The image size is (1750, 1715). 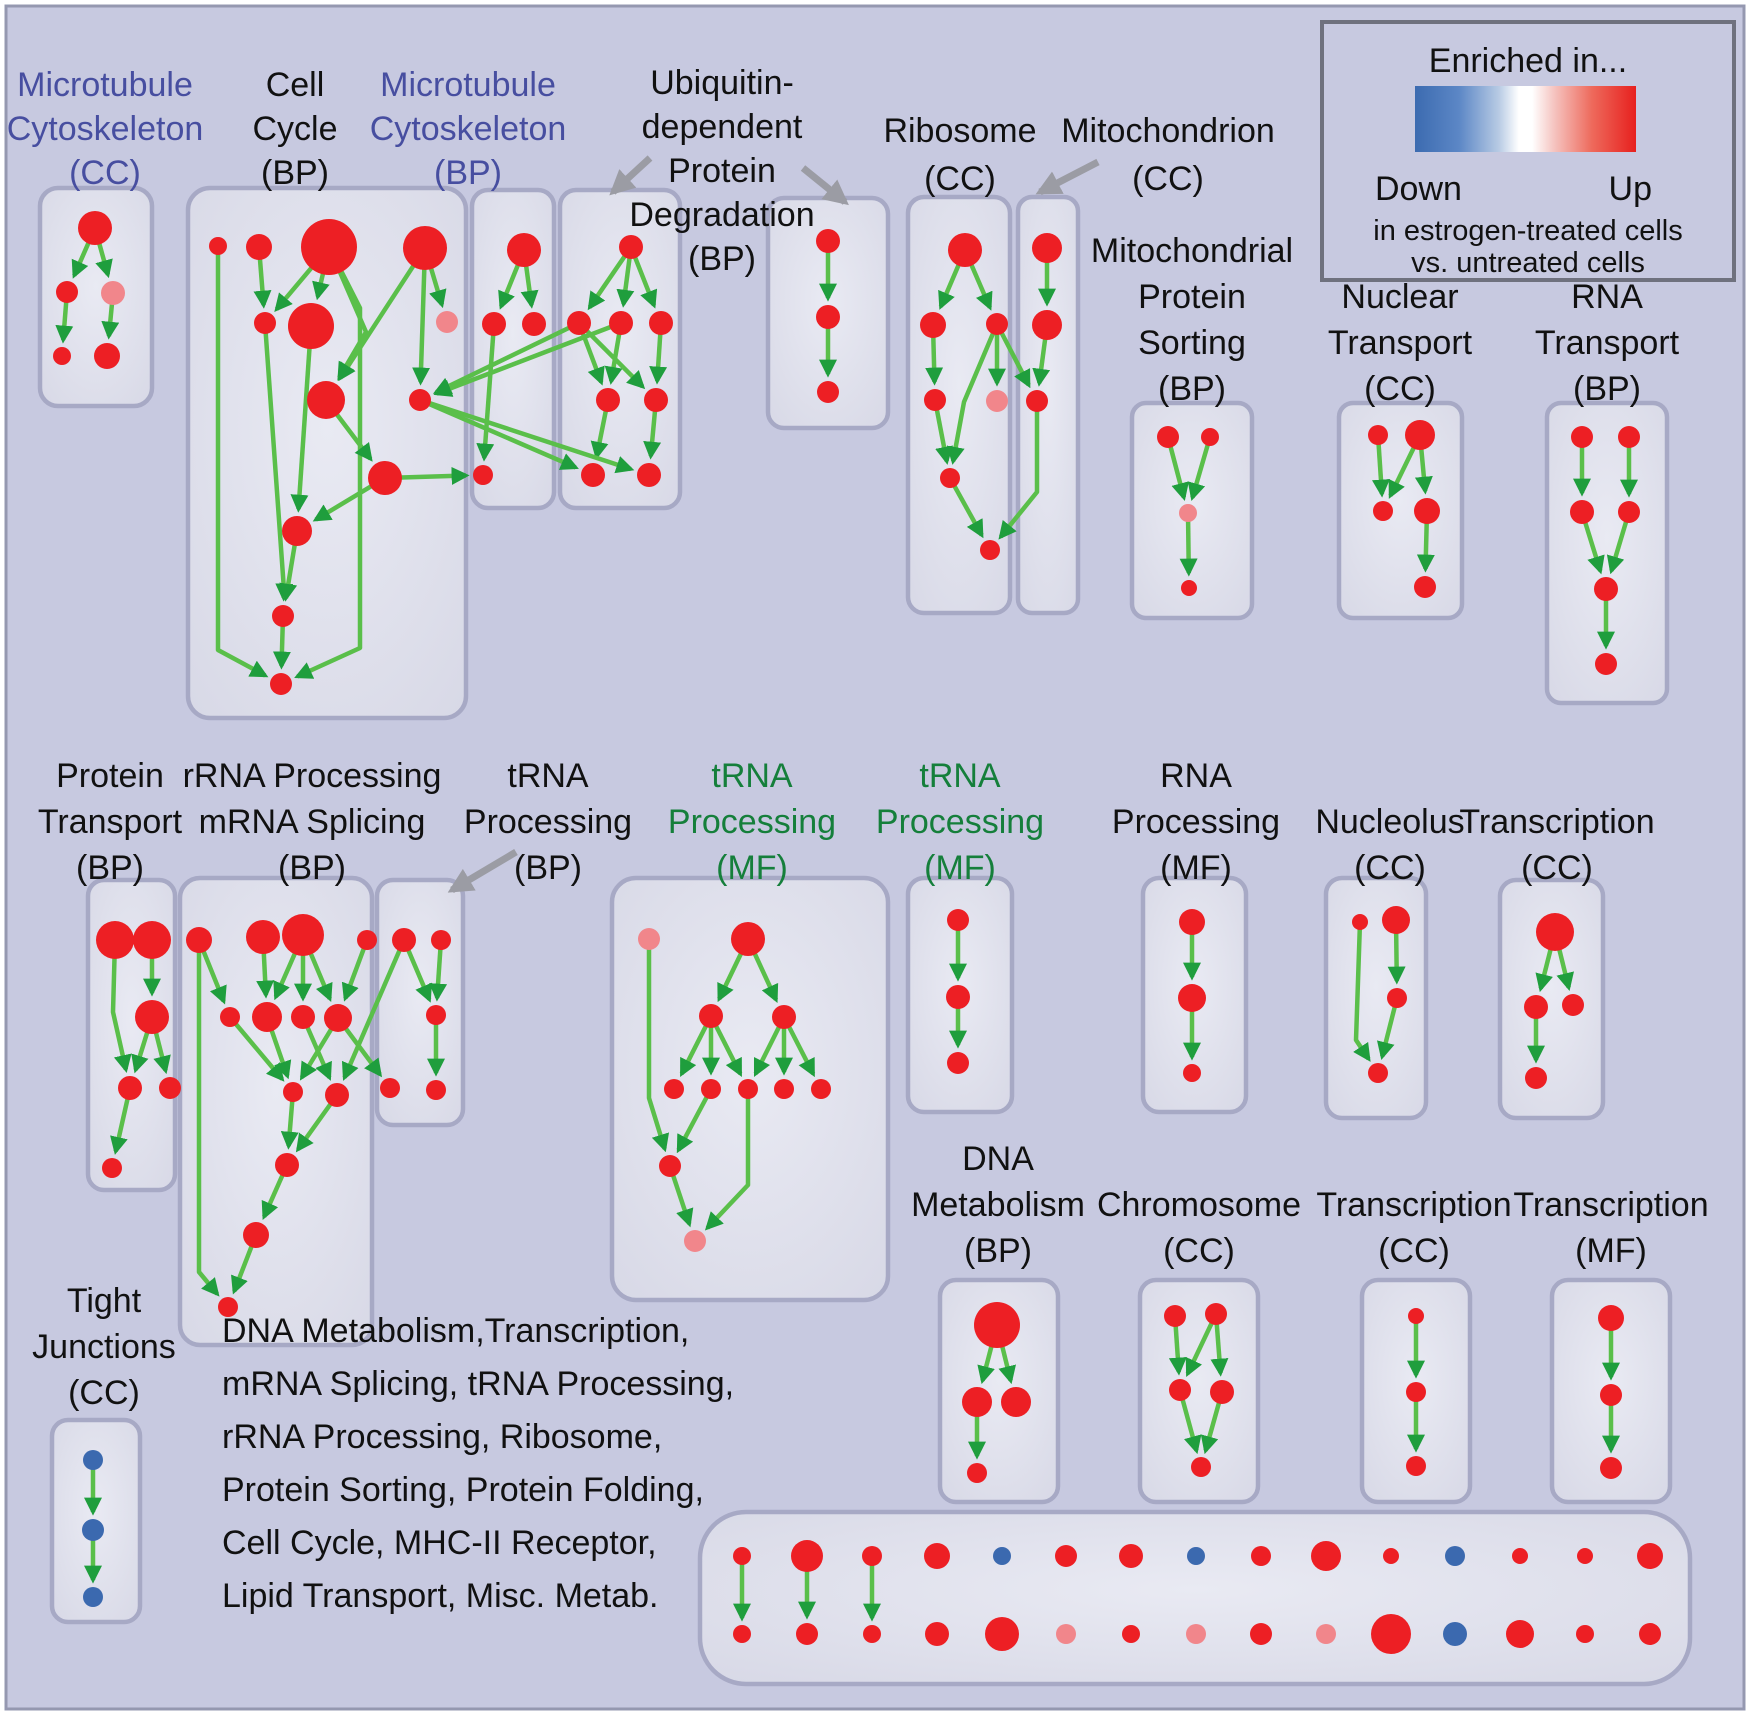 I want to click on cluster-box-summary_panel, so click(x=1195, y=1598).